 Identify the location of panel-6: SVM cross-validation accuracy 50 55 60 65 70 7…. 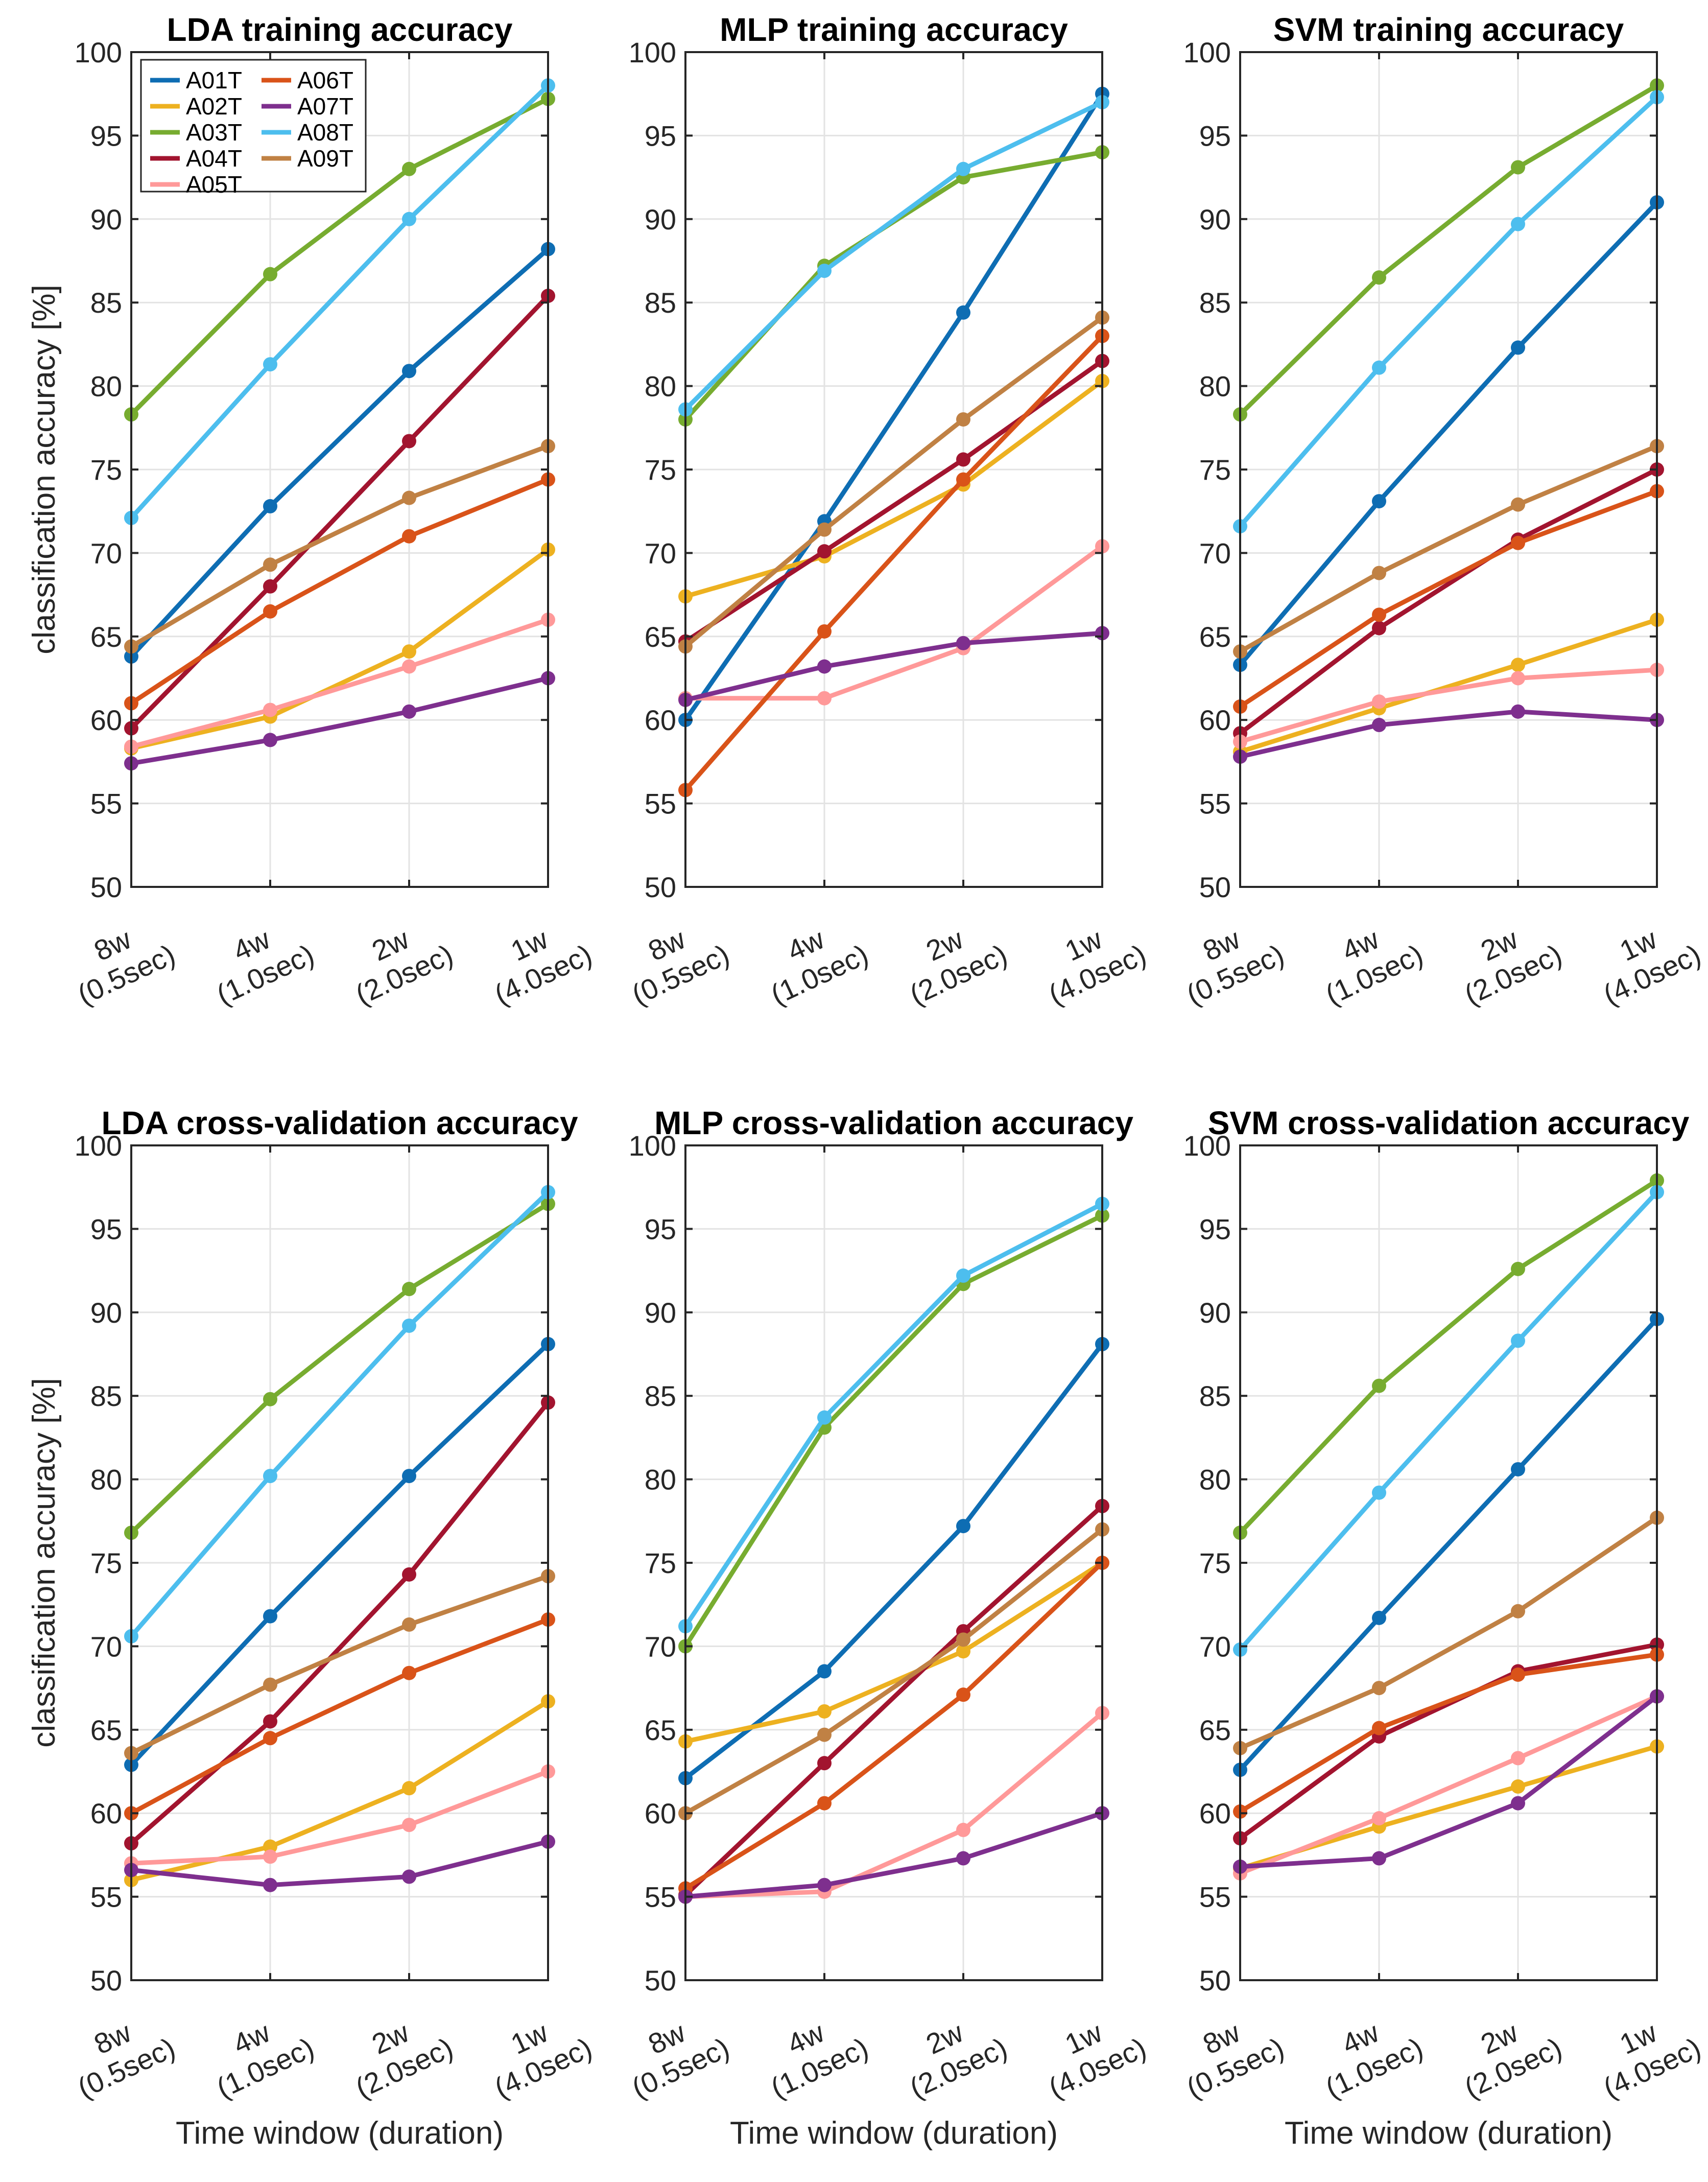
(1443, 1628).